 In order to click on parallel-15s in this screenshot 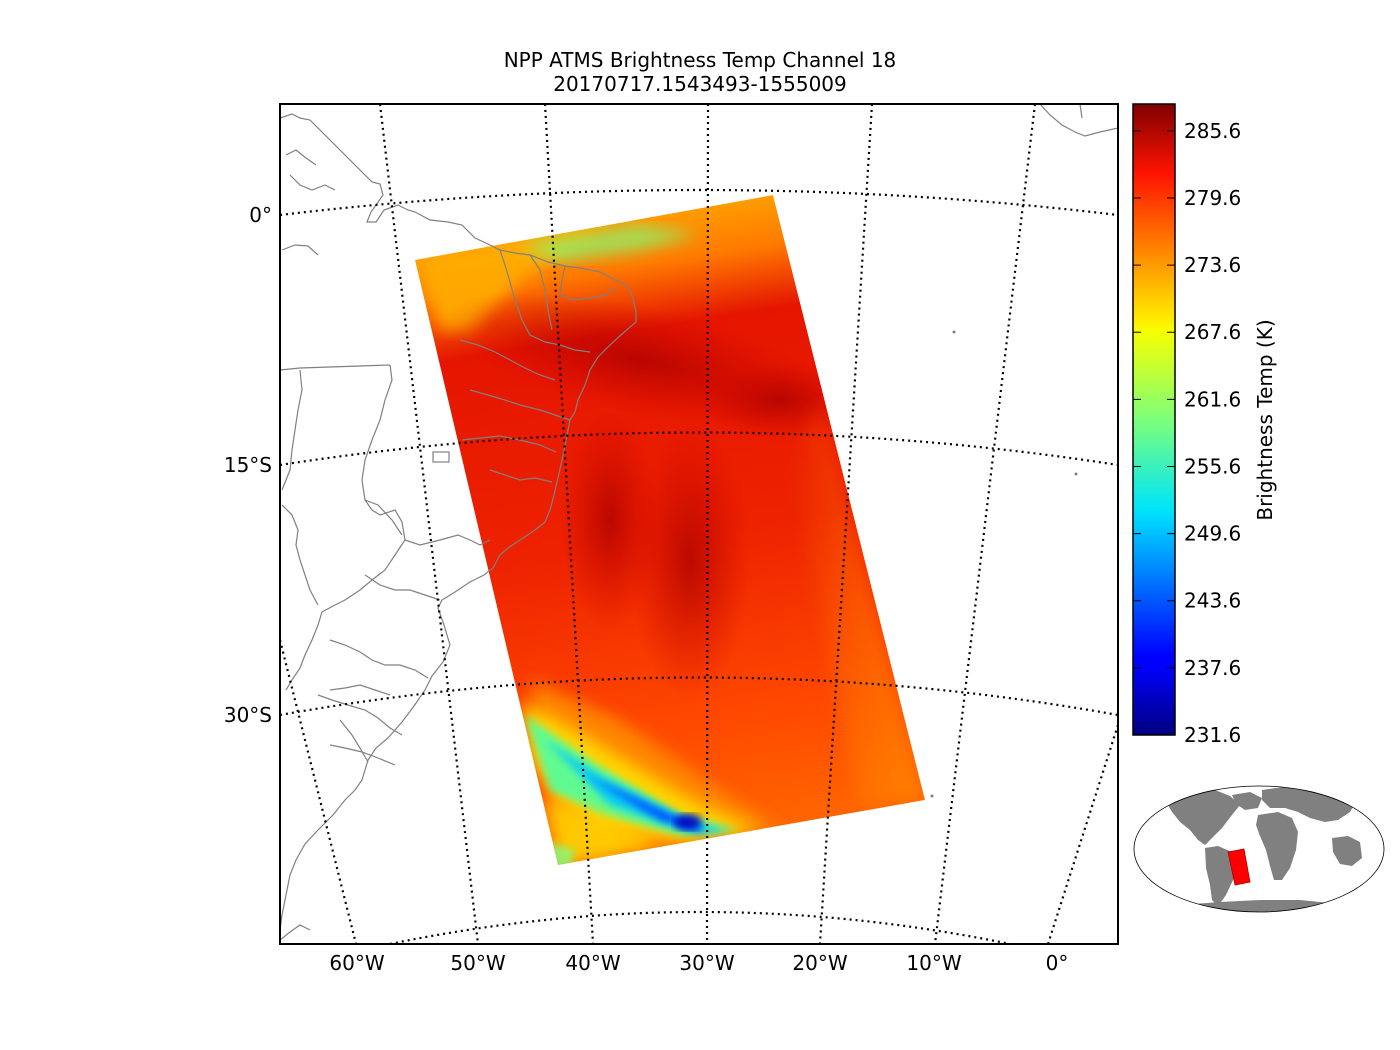, I will do `click(699, 449)`.